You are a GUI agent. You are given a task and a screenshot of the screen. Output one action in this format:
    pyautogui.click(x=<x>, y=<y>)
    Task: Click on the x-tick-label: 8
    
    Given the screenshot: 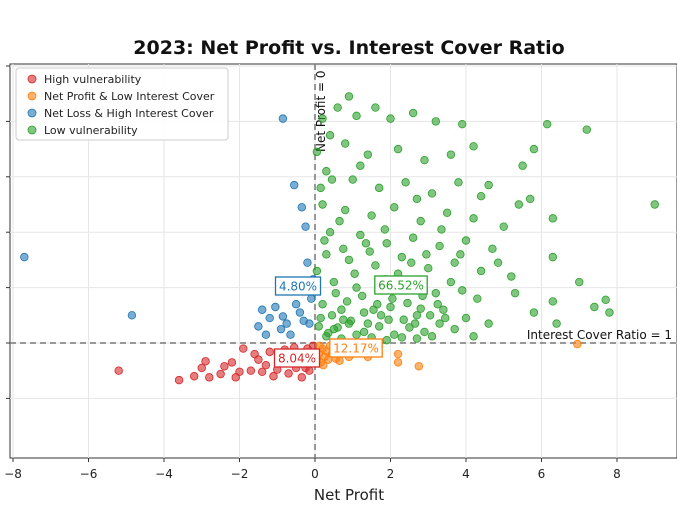 What is the action you would take?
    pyautogui.click(x=617, y=474)
    